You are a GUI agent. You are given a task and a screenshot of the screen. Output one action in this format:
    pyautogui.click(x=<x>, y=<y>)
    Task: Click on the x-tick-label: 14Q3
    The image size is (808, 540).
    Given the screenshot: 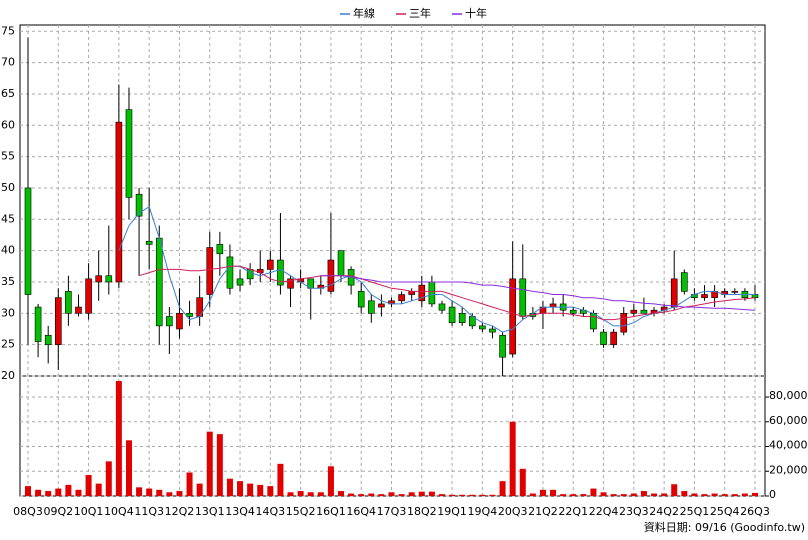 What is the action you would take?
    pyautogui.click(x=271, y=511)
    